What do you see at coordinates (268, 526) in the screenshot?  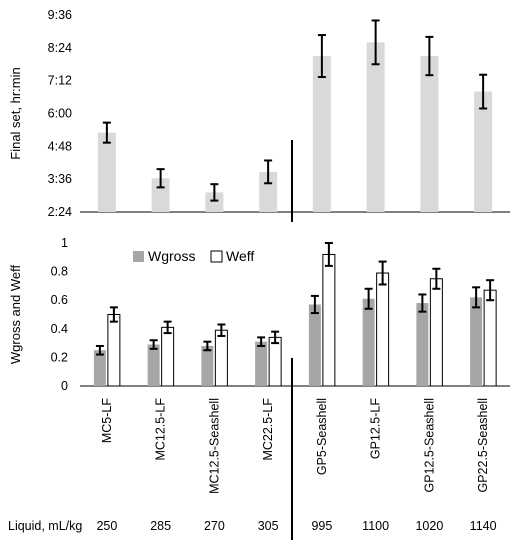 I see `liquid-value: 305` at bounding box center [268, 526].